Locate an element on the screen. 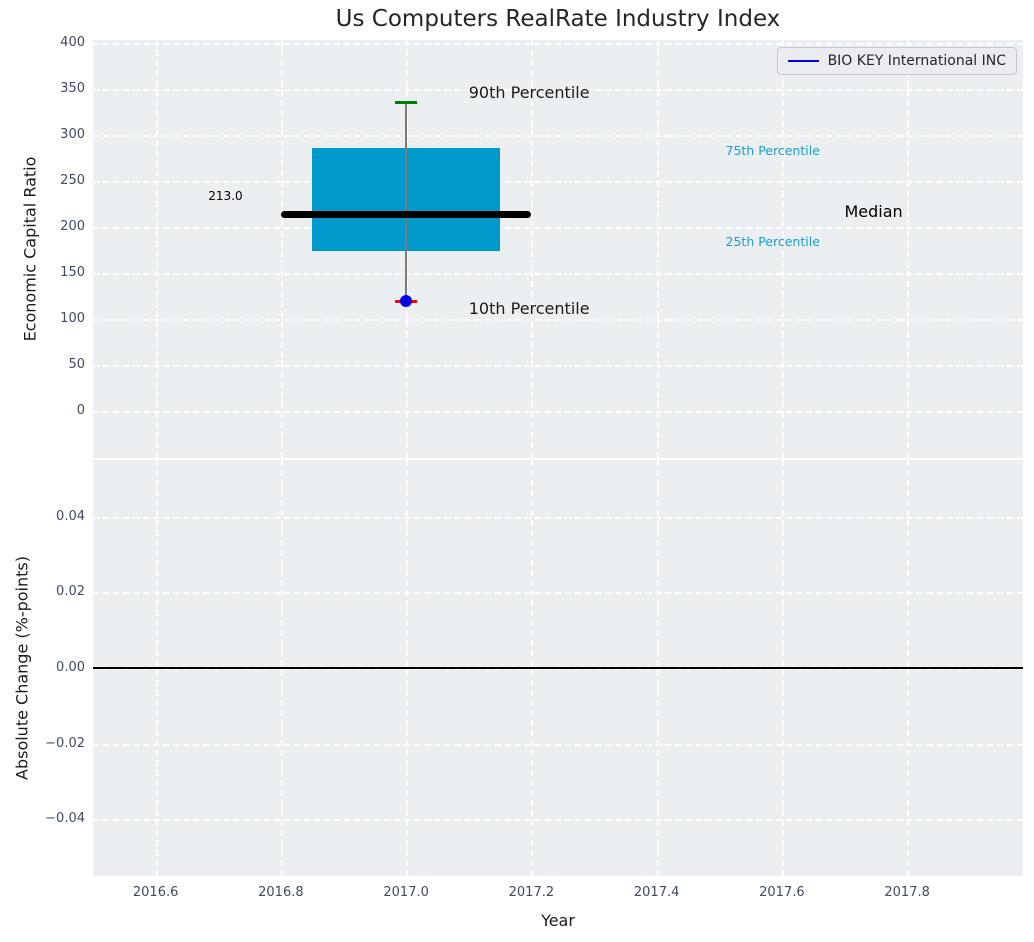 This screenshot has height=942, width=1034. bottom-y-axis-label: Absolute Change (%-points) is located at coordinates (22, 668).